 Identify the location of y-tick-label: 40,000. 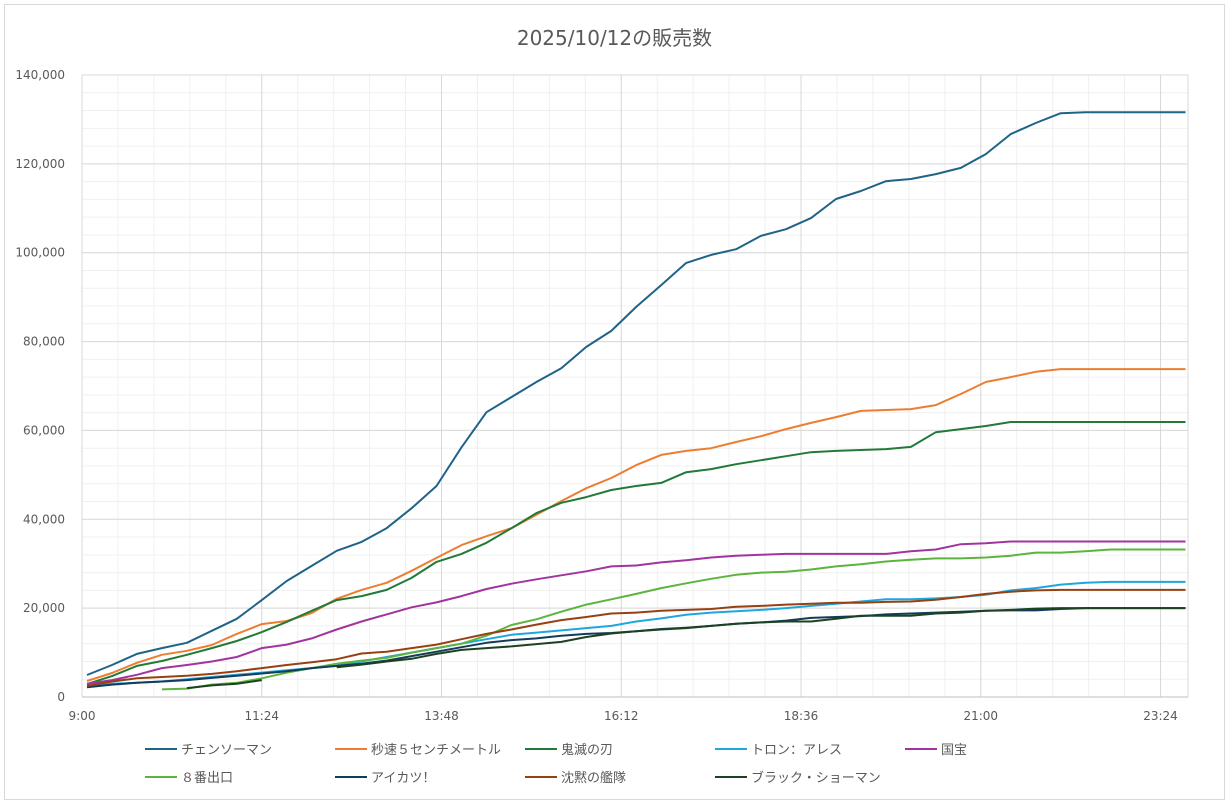
(44, 519).